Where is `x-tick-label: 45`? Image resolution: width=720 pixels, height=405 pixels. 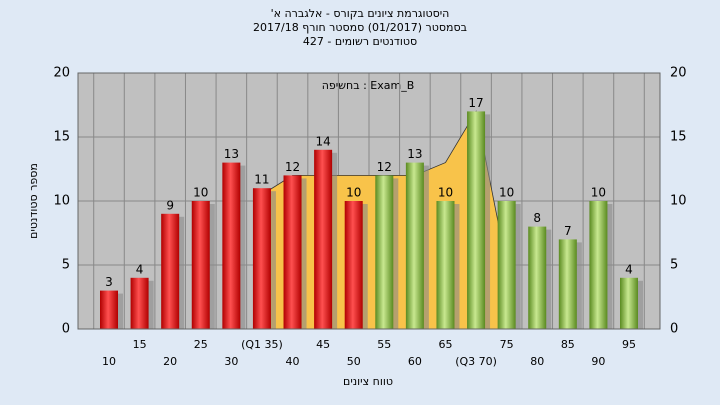
x-tick-label: 45 is located at coordinates (323, 344).